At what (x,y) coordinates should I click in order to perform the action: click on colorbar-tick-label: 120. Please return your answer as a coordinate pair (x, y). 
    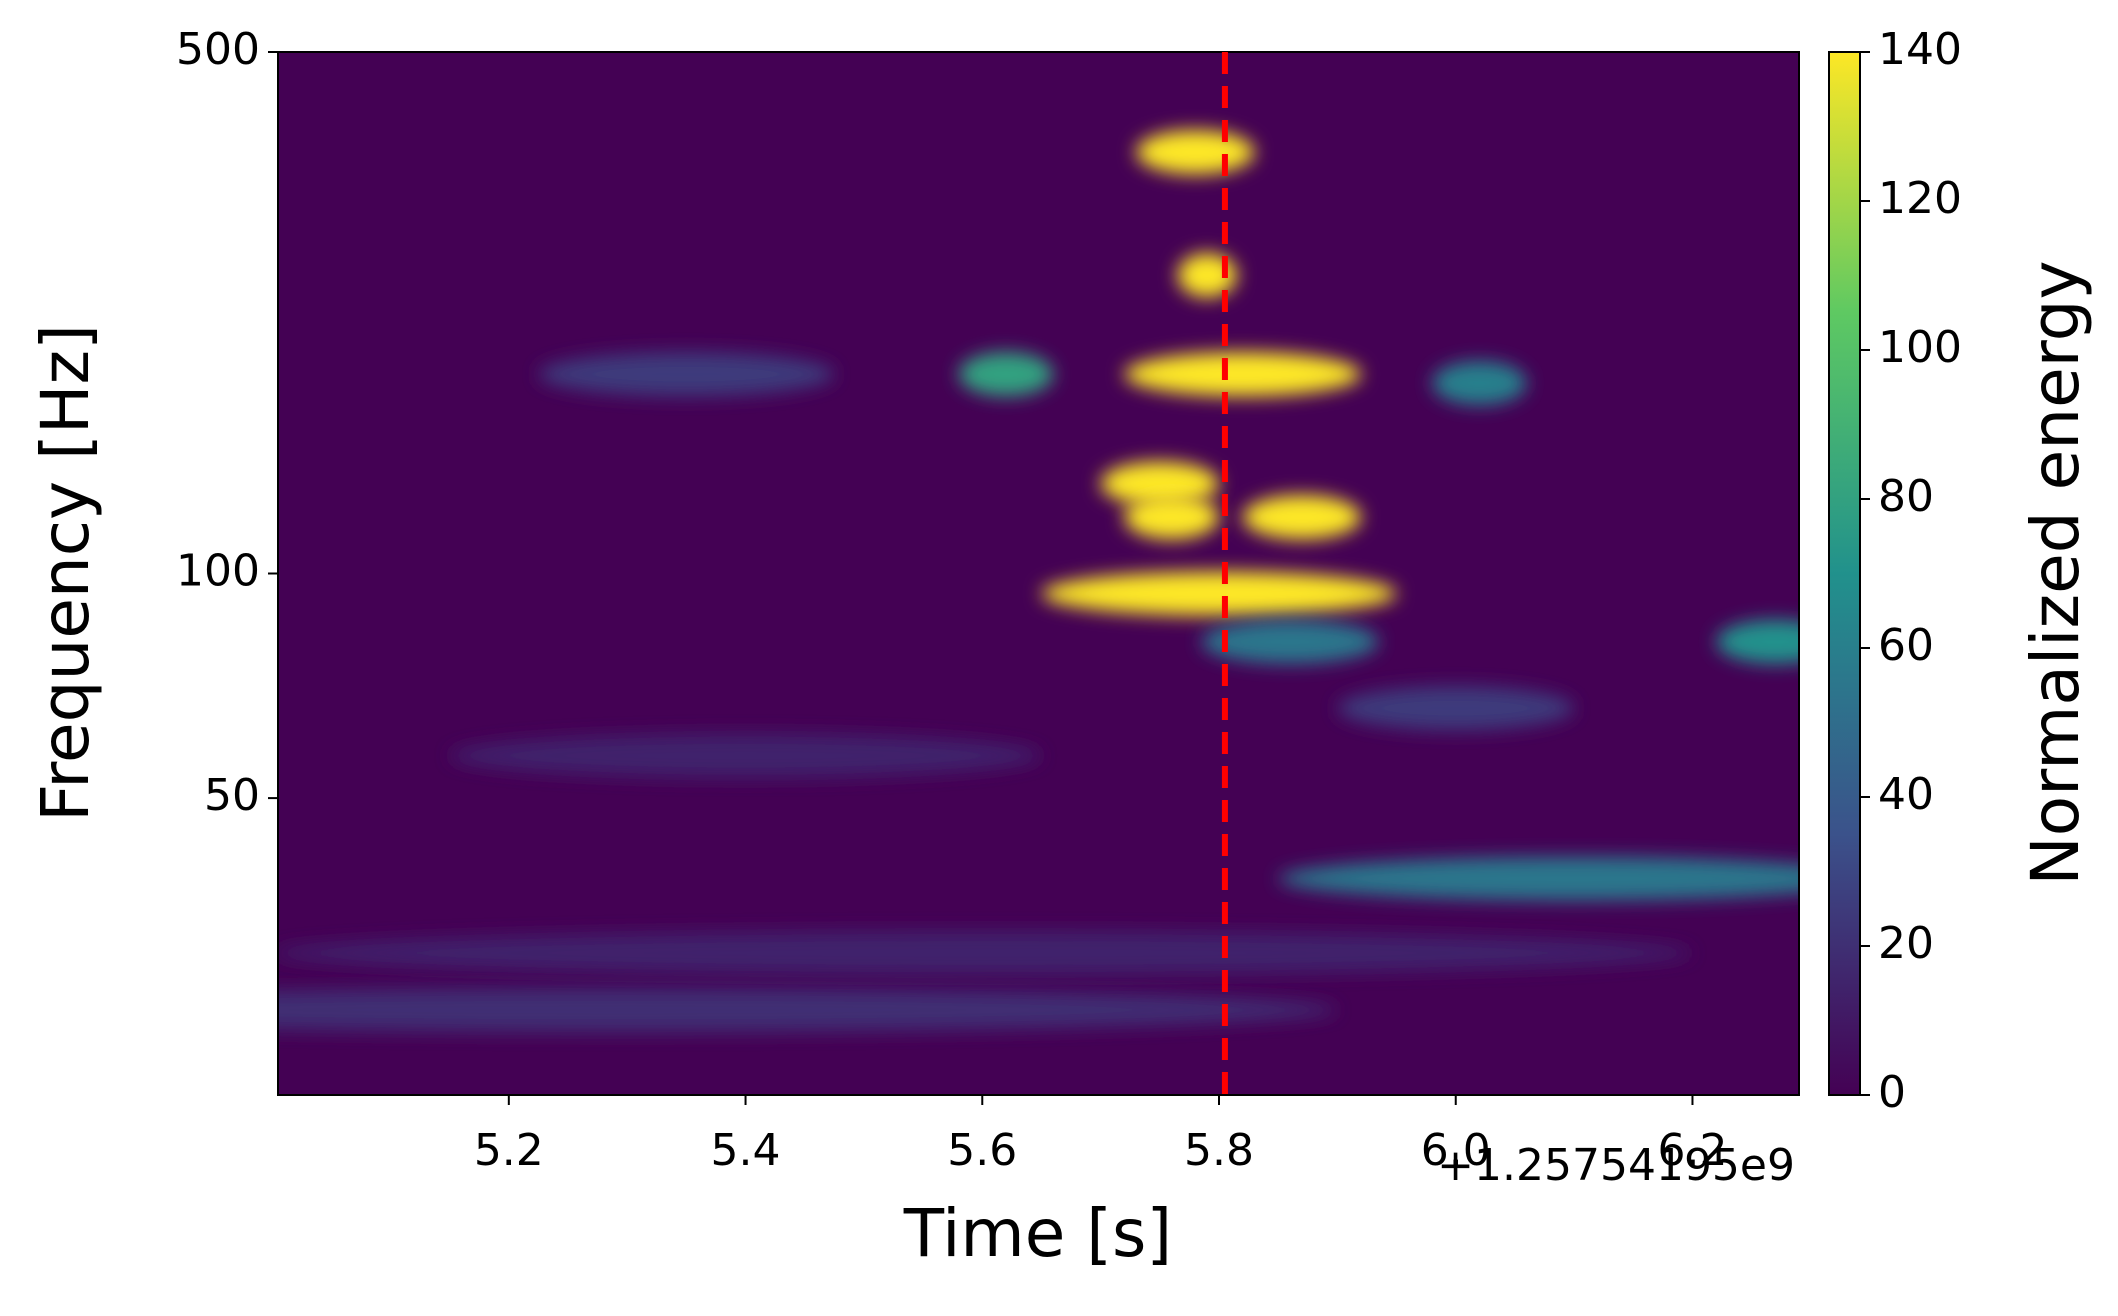
    Looking at the image, I should click on (1920, 198).